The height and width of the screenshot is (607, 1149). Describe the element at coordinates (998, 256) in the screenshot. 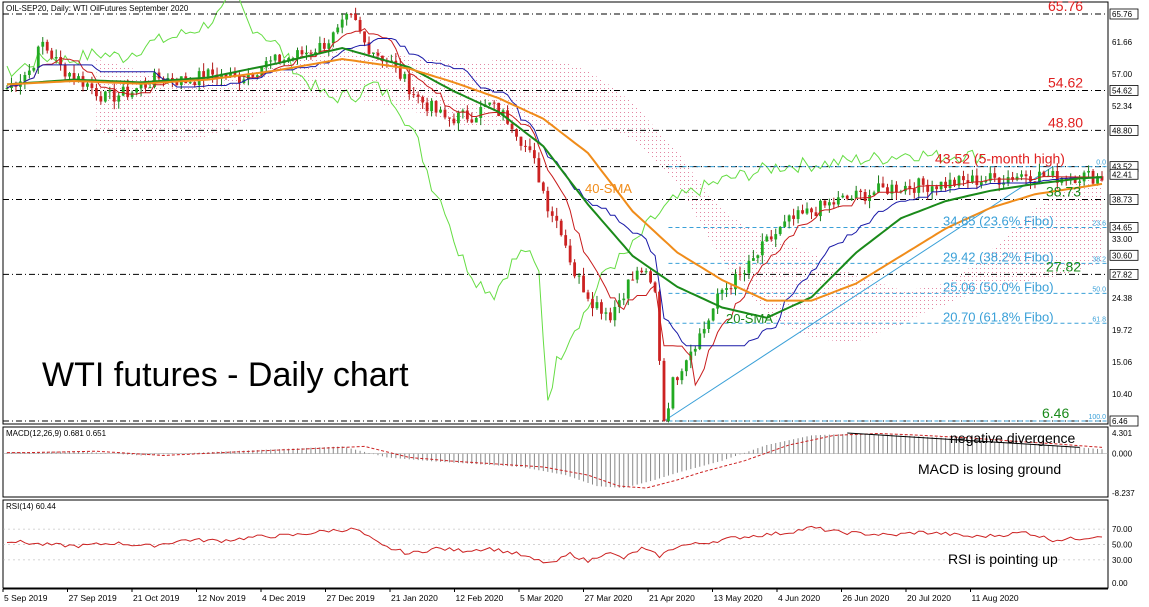

I see `fibo-label: 29.42 (38.2% Fibo)` at that location.